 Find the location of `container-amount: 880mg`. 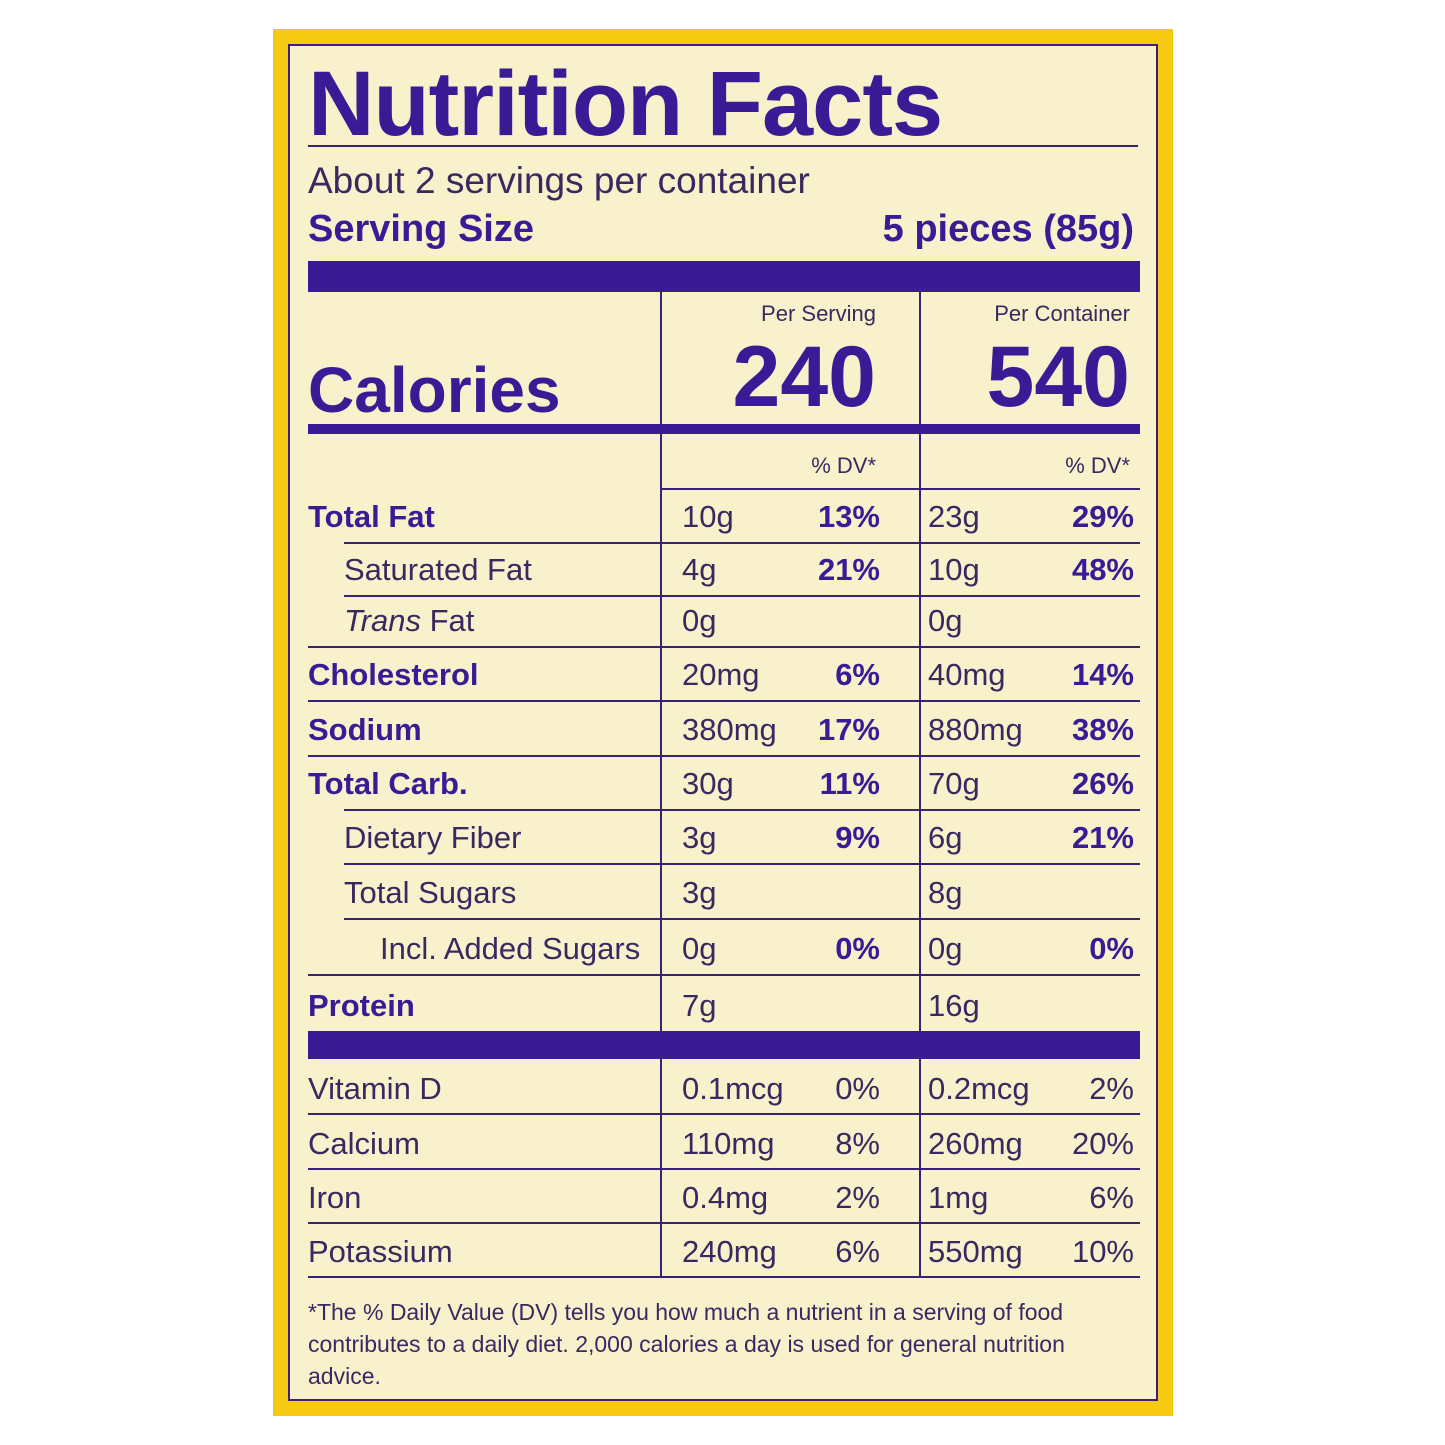

container-amount: 880mg is located at coordinates (975, 729).